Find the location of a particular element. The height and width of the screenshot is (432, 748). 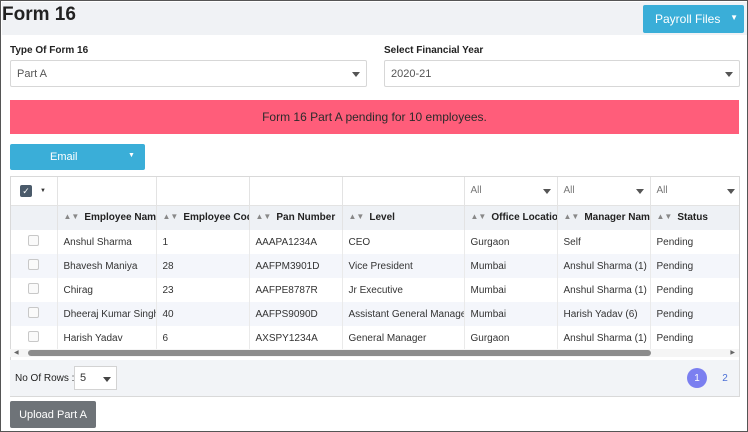

filter-employee-code is located at coordinates (203, 191).